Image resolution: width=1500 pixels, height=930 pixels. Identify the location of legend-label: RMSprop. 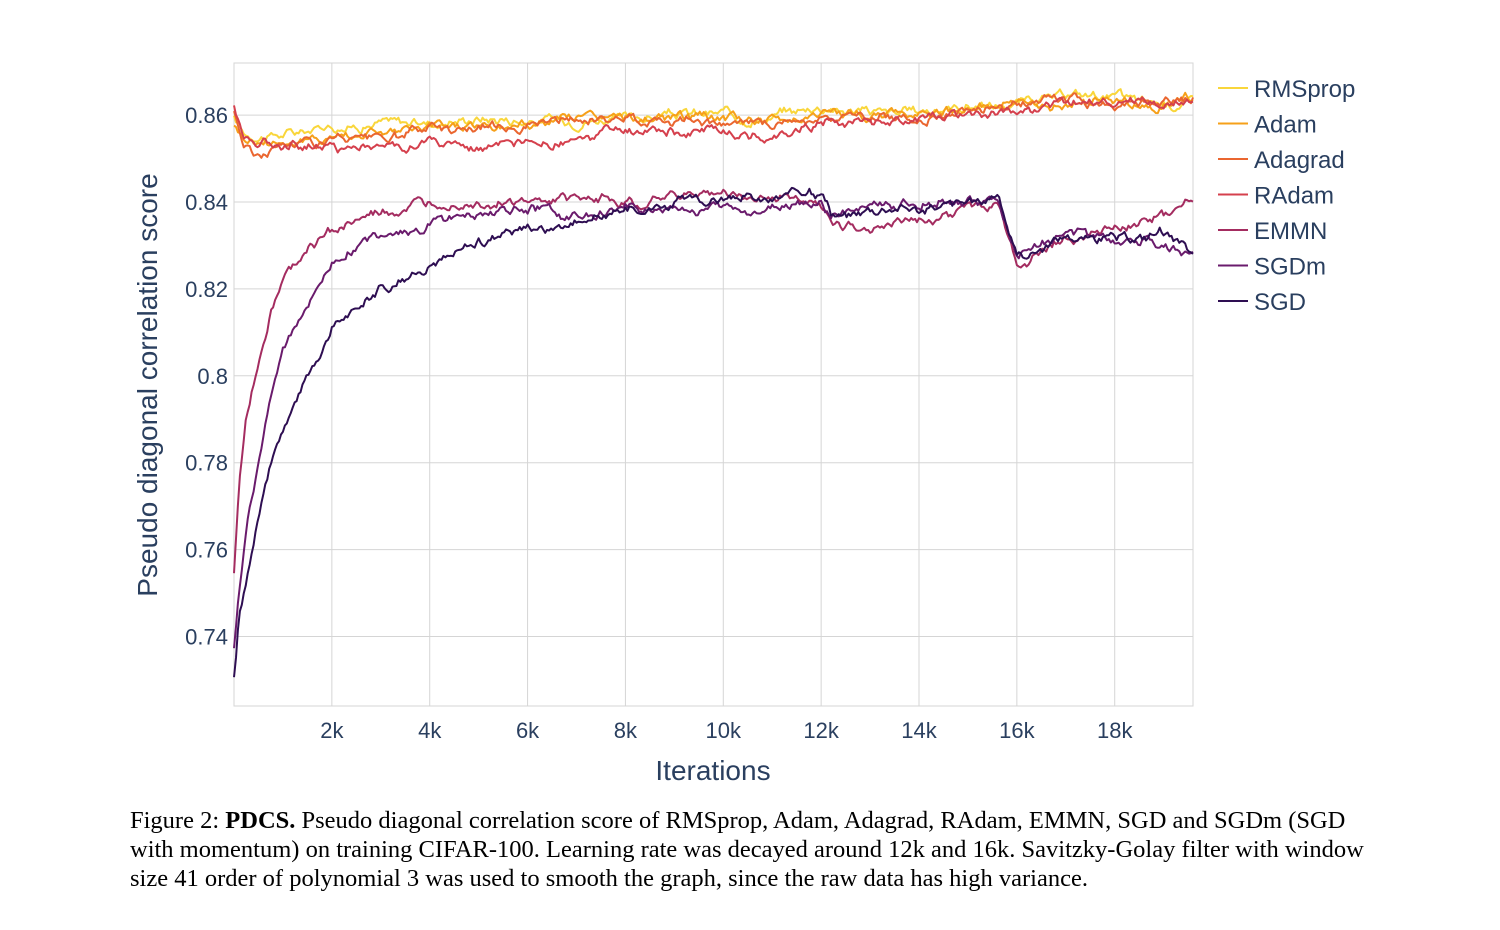
(1304, 89).